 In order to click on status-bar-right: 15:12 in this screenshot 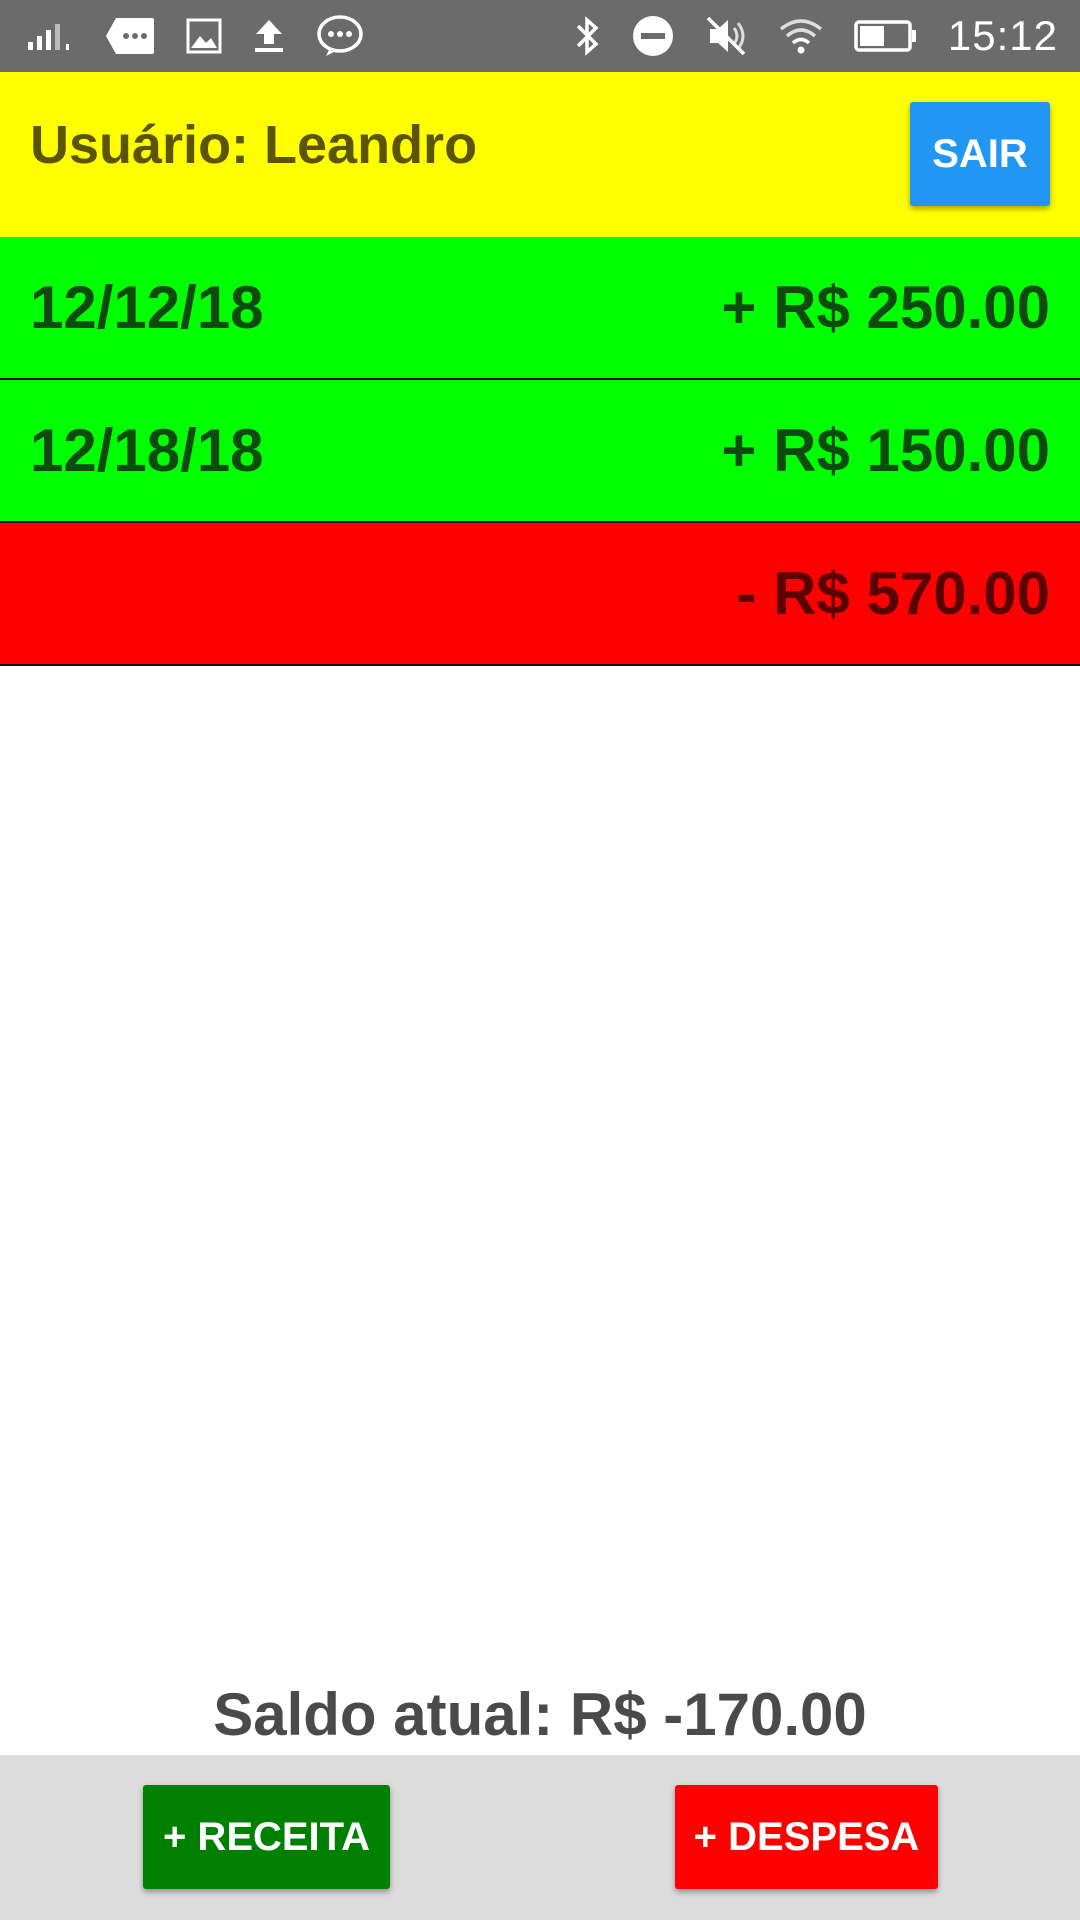, I will do `click(816, 36)`.